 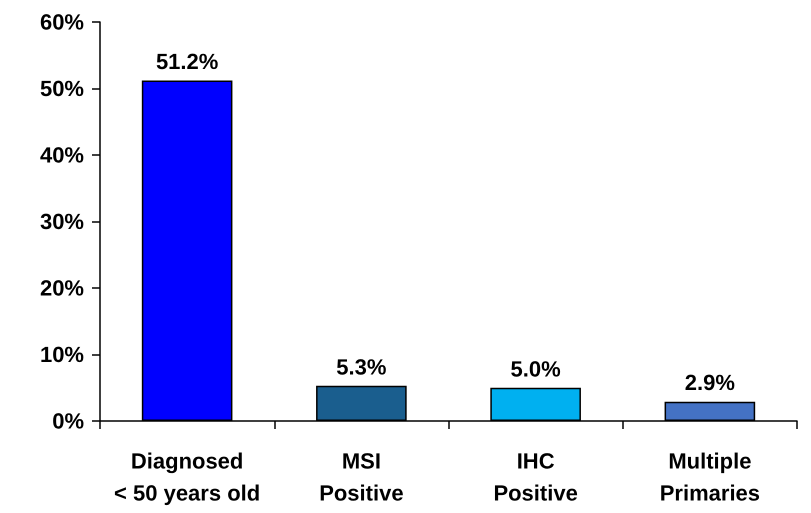 What do you see at coordinates (62, 155) in the screenshot?
I see `y-tick-label: 40%` at bounding box center [62, 155].